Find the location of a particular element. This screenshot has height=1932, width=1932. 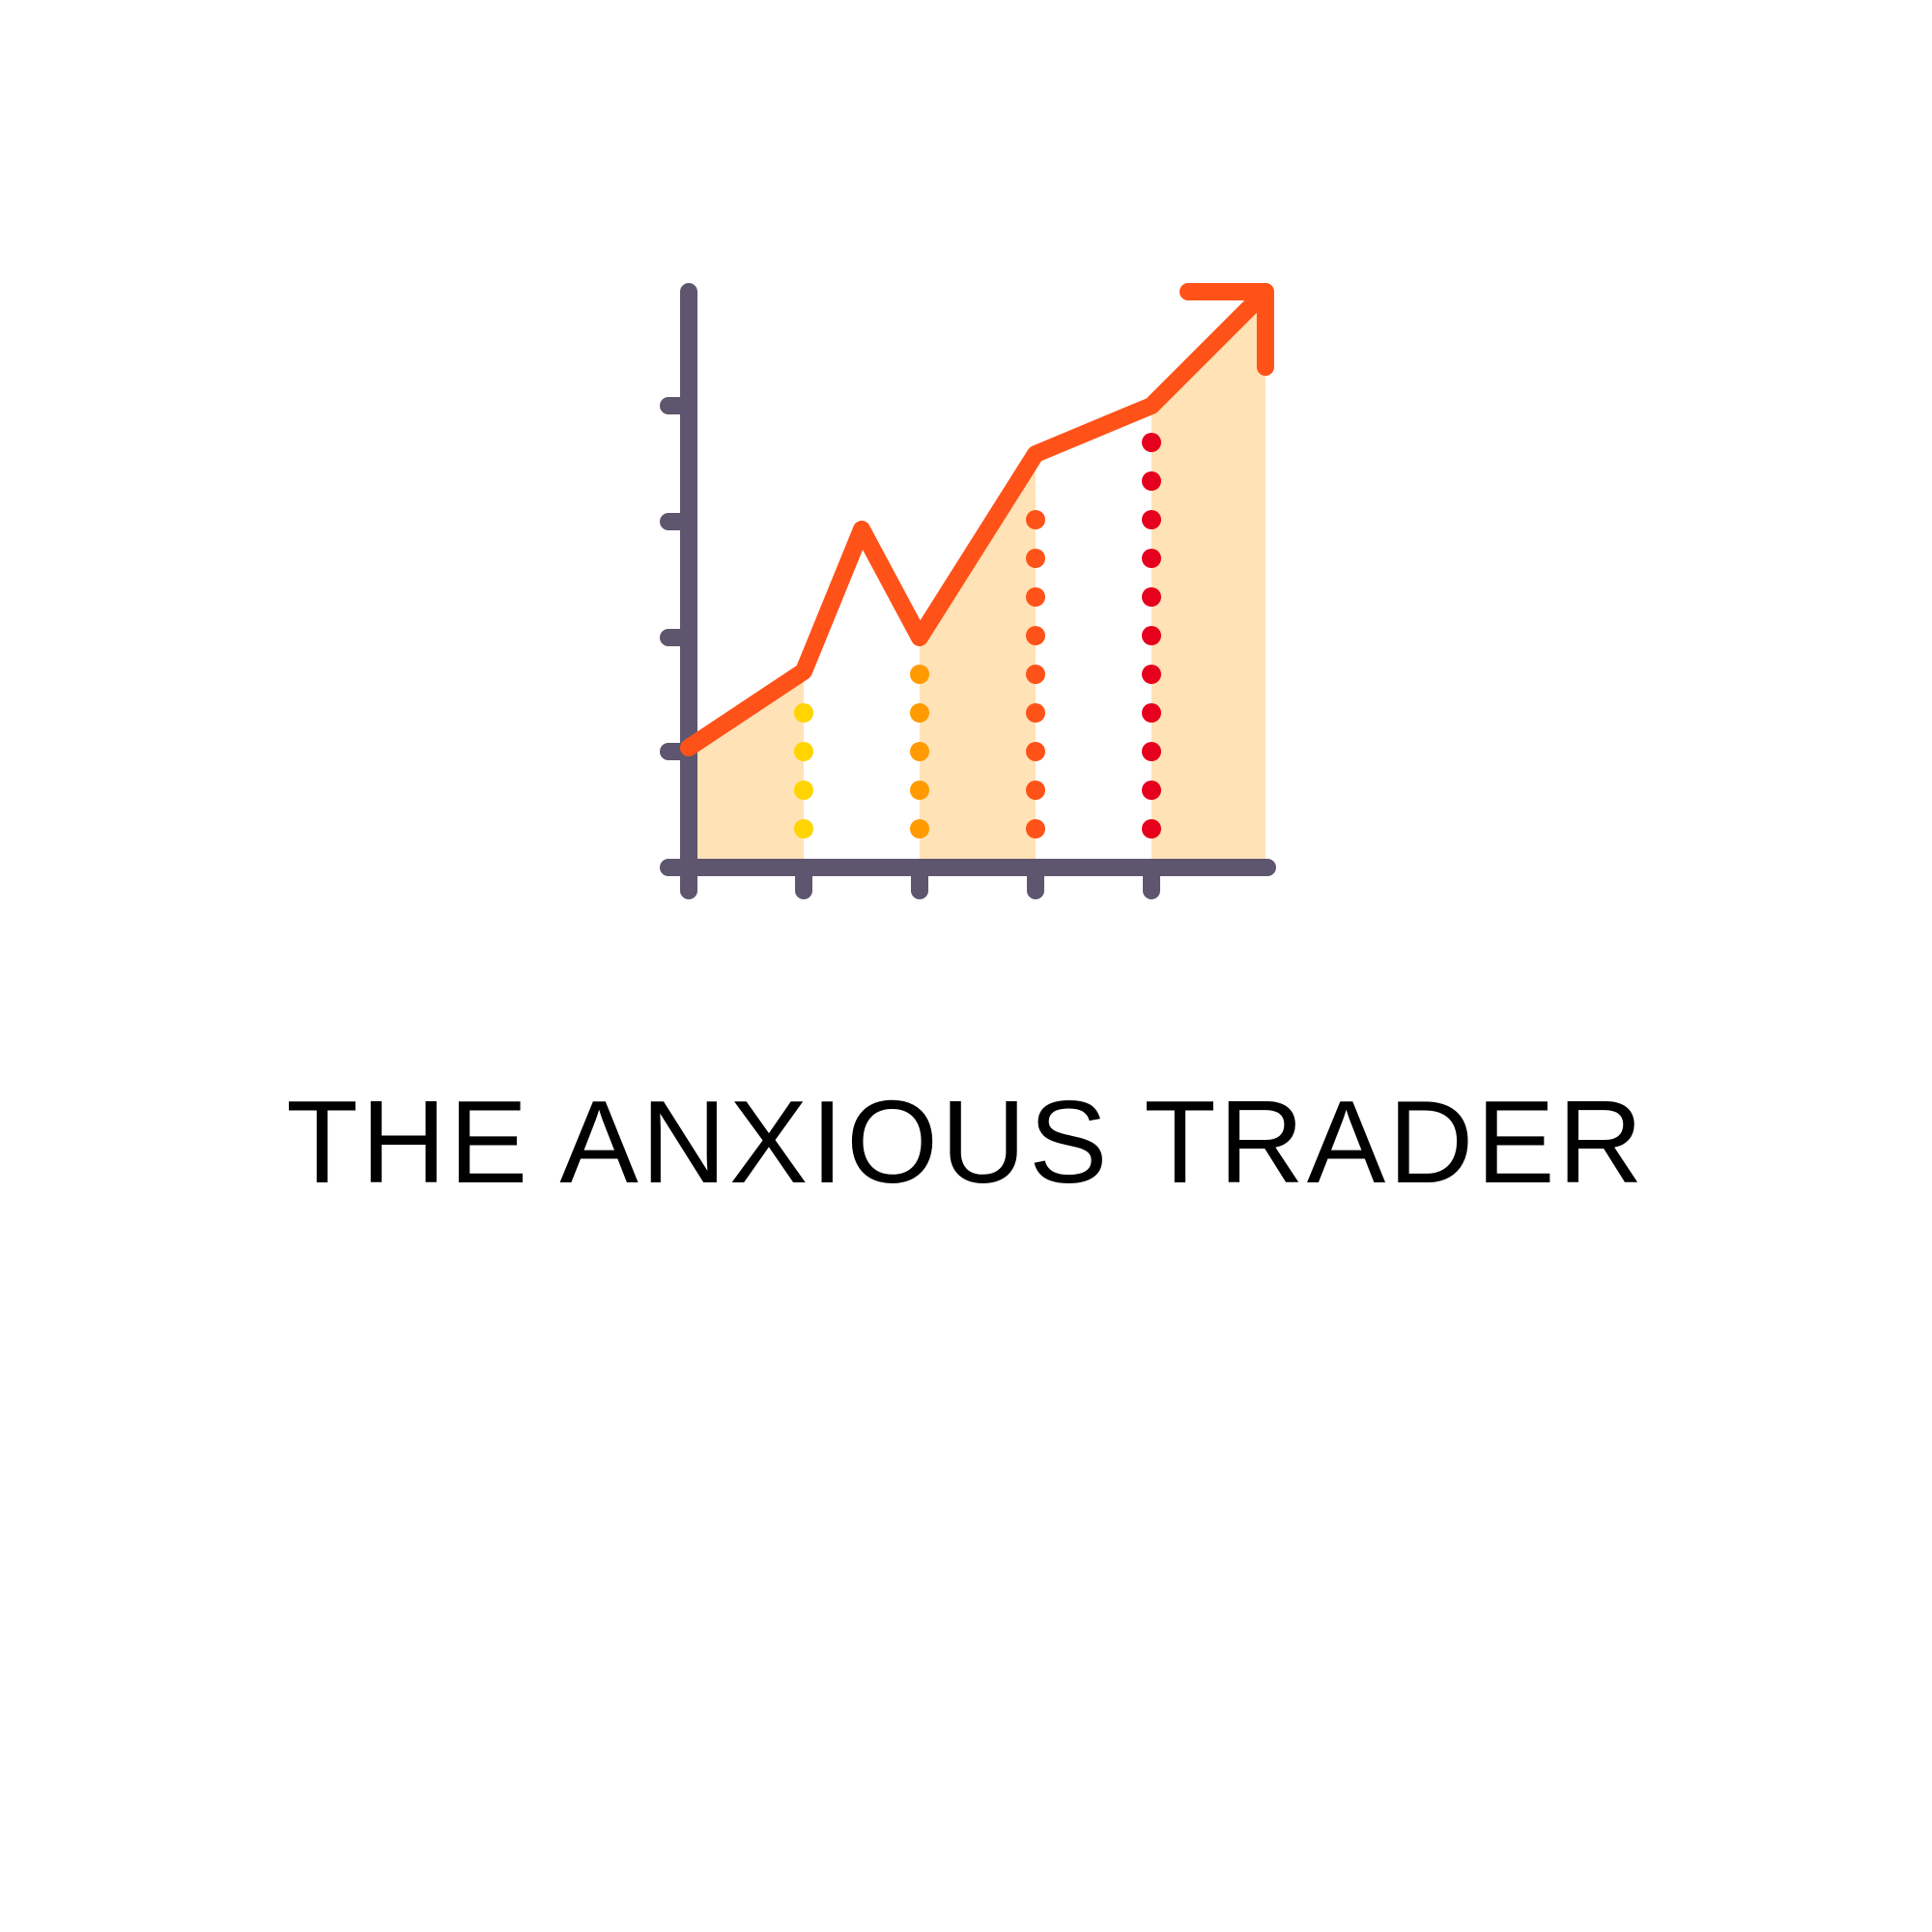

area-fill is located at coordinates (977, 579).